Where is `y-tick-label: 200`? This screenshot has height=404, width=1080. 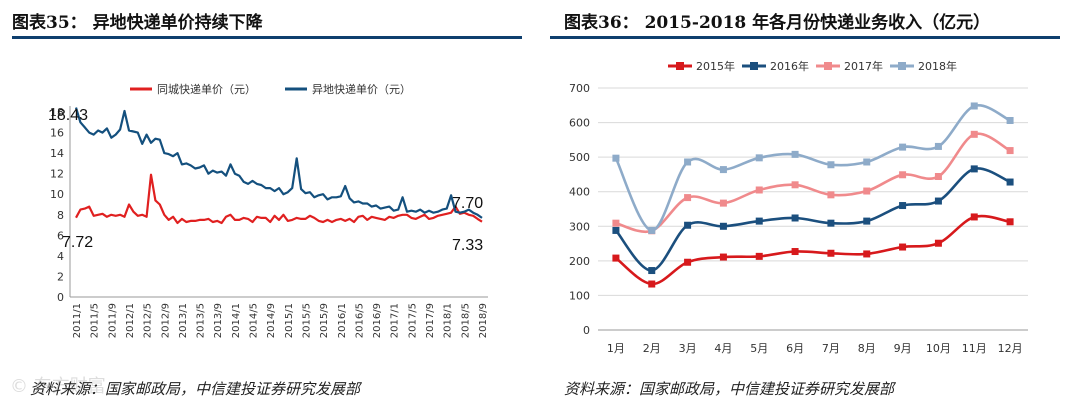
y-tick-label: 200 is located at coordinates (579, 261).